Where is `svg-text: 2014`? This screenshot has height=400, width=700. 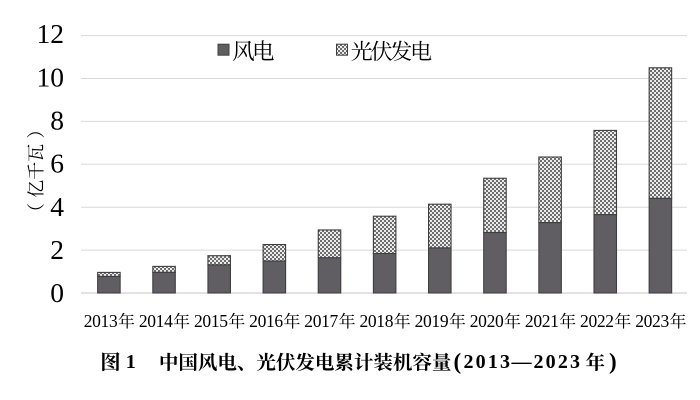 svg-text: 2014 is located at coordinates (156, 321).